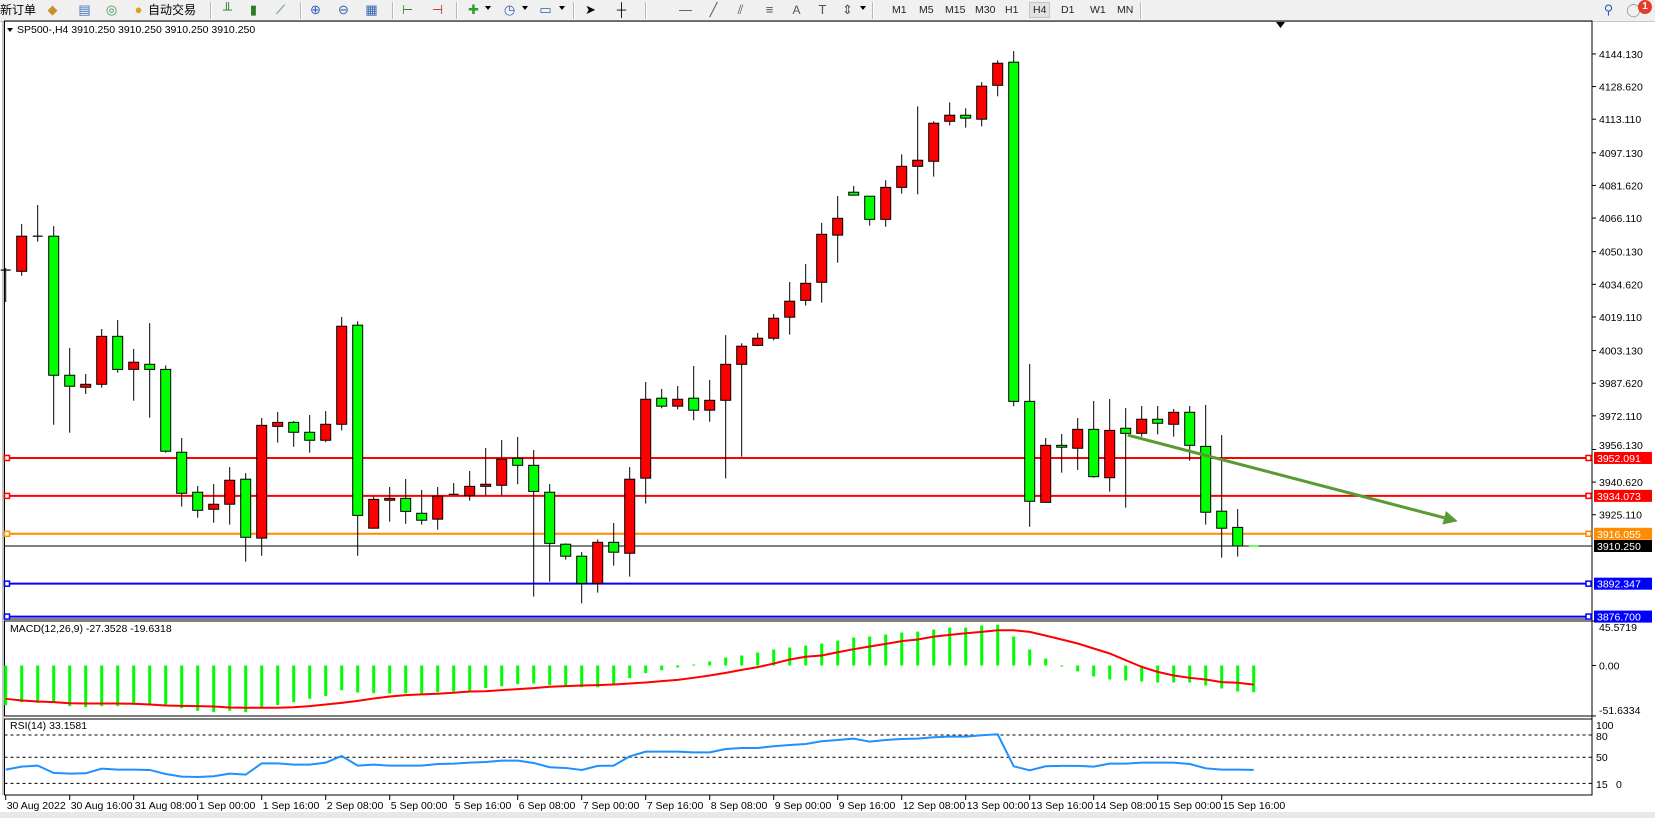 This screenshot has width=1655, height=818. Describe the element at coordinates (52, 9) in the screenshot. I see `market-watch-icon: ◆` at that location.